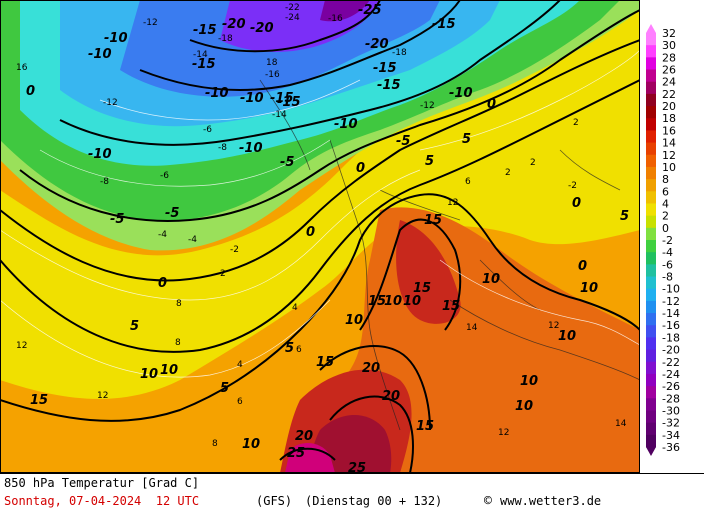 The image size is (704, 514). I want to click on valid-date: Sonntag, 07-04-2024 12 UTC, so click(102, 501).